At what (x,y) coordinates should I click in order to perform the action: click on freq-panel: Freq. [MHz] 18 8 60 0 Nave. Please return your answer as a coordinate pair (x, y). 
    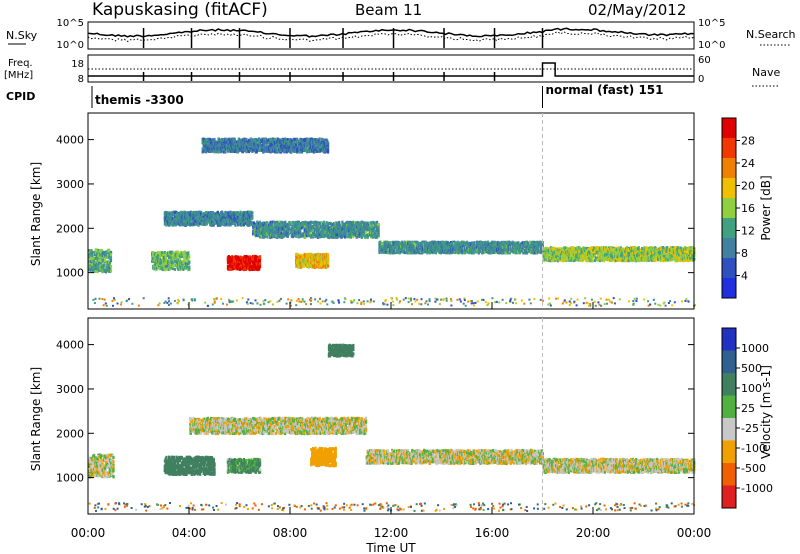
    Looking at the image, I should click on (392, 70).